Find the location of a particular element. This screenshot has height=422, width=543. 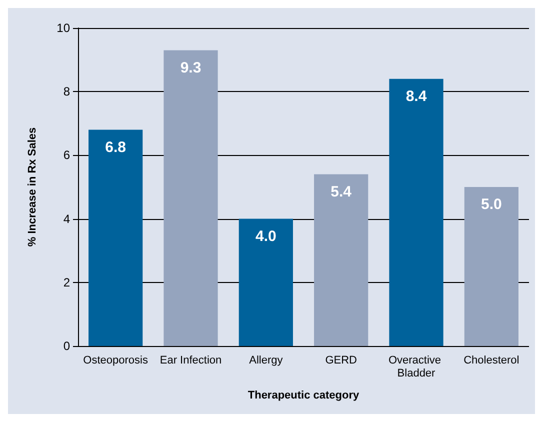

x-tick-label: GERD is located at coordinates (341, 360).